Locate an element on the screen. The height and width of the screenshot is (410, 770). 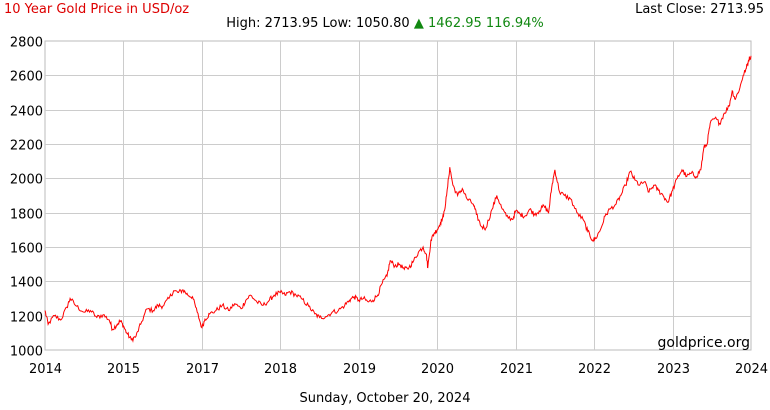
x-tick-label: 2022 is located at coordinates (594, 369).